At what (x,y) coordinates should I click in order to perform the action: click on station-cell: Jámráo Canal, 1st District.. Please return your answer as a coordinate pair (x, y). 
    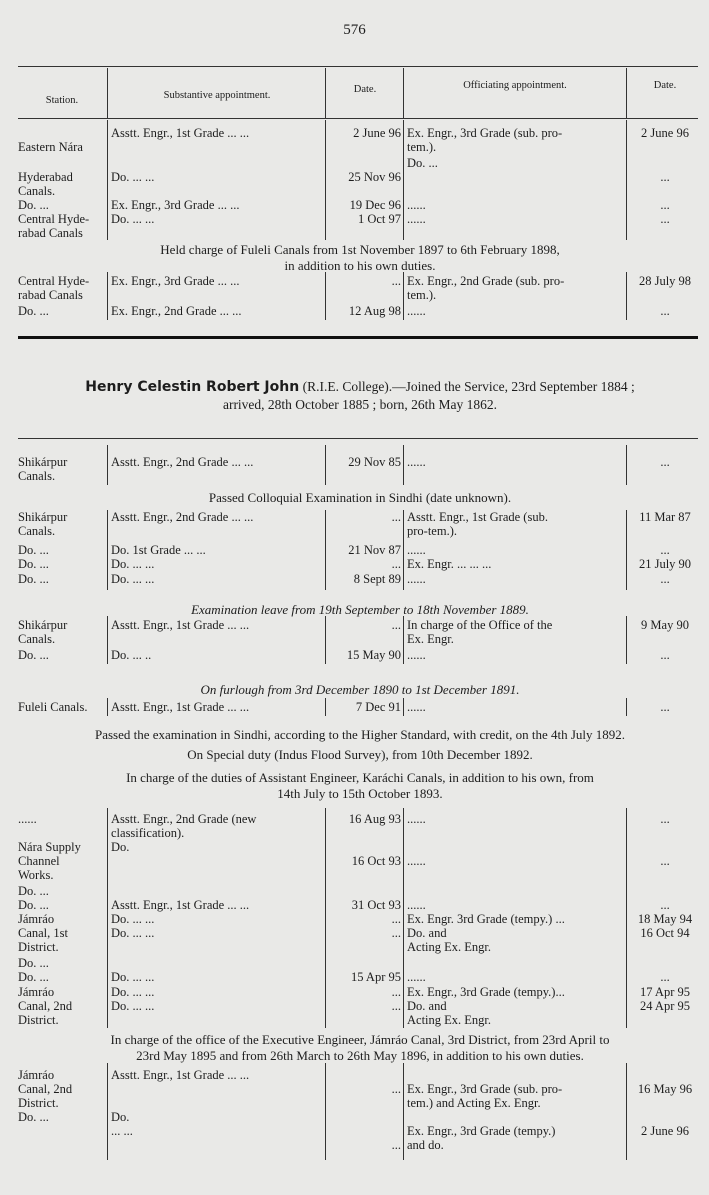
    Looking at the image, I should click on (43, 933).